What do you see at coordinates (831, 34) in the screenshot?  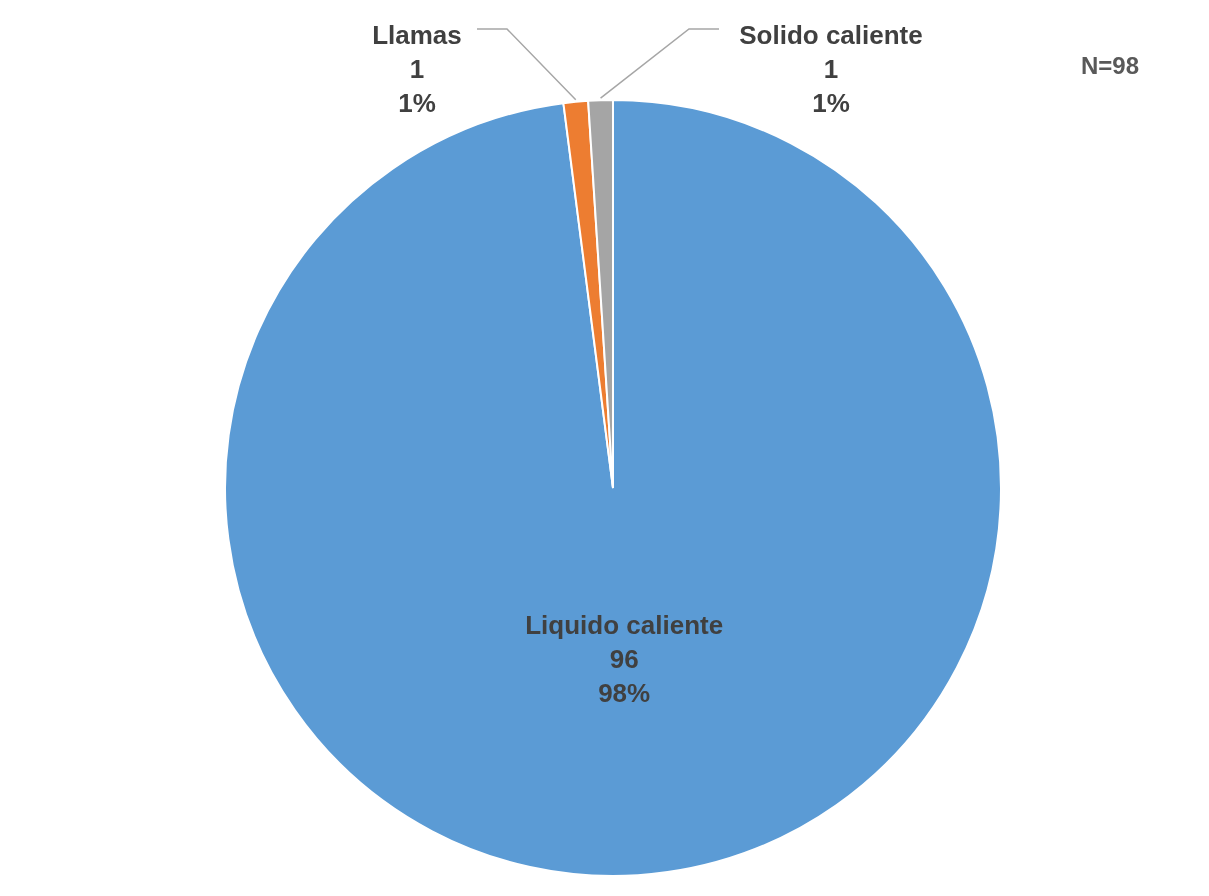 I see `slice-label: Solido caliente` at bounding box center [831, 34].